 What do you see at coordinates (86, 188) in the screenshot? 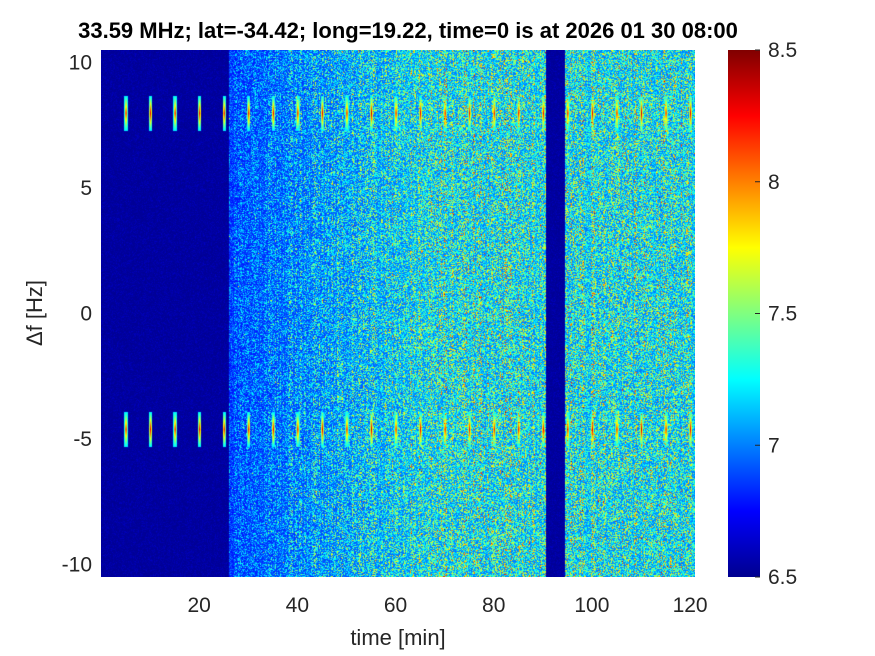
I see `y-tick-label: 5` at bounding box center [86, 188].